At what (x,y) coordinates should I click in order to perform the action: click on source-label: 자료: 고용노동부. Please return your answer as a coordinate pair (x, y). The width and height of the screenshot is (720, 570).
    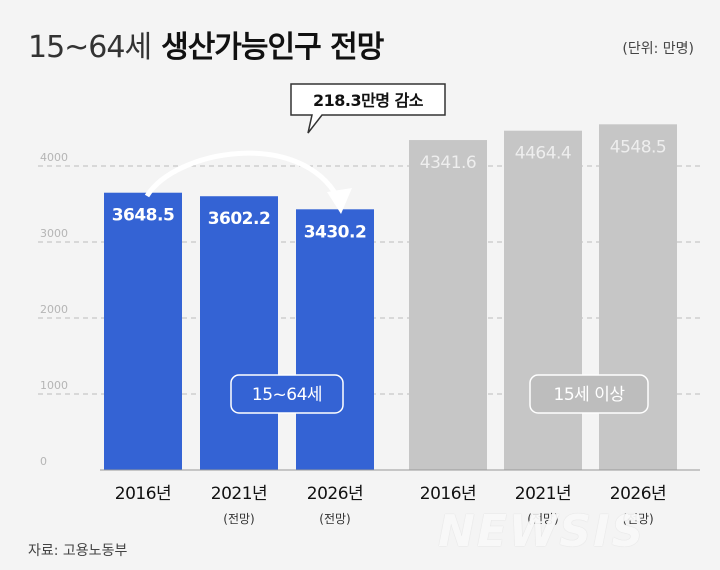
    Looking at the image, I should click on (78, 551).